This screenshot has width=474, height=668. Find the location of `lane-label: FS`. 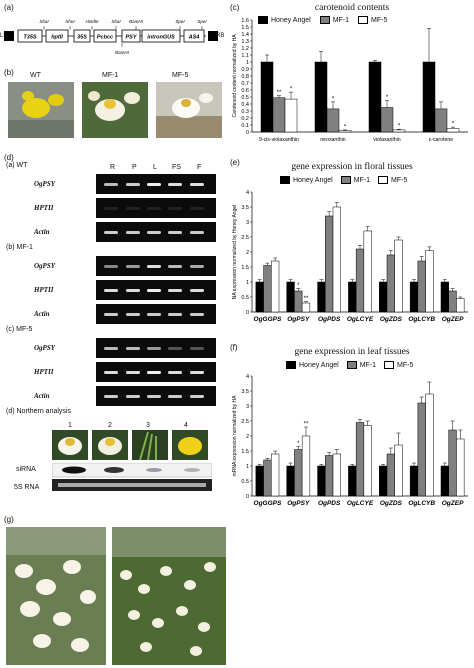

lane-label: FS is located at coordinates (176, 167).